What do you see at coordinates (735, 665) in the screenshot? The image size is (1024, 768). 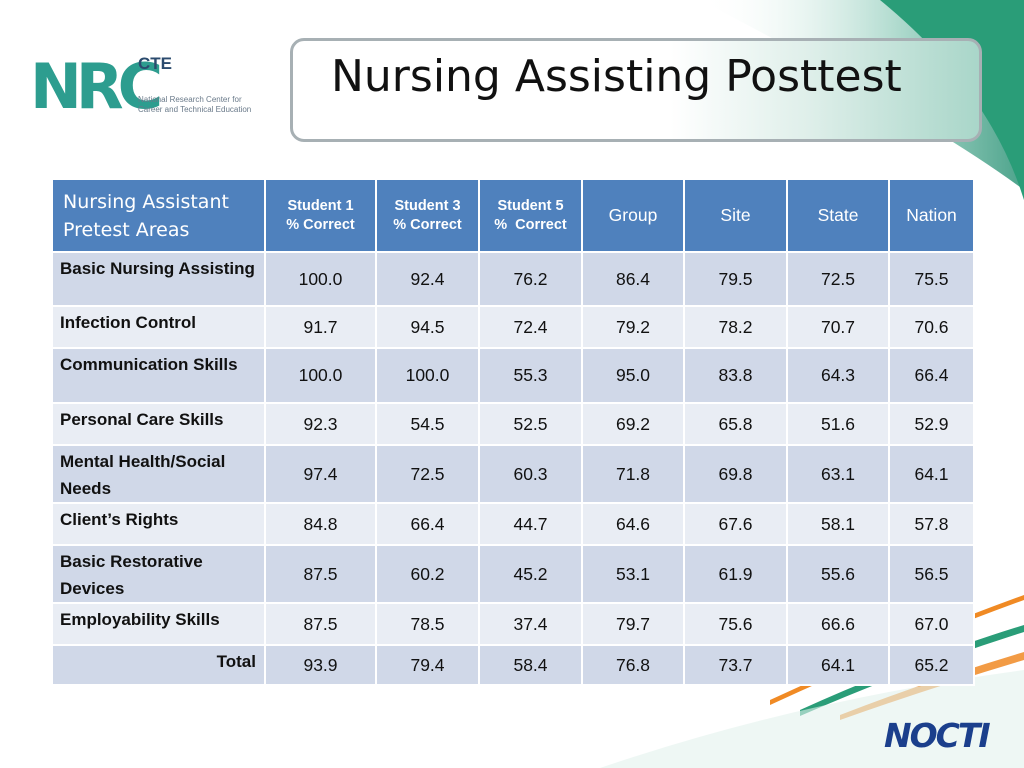 I see `cell-site: 73.7` at bounding box center [735, 665].